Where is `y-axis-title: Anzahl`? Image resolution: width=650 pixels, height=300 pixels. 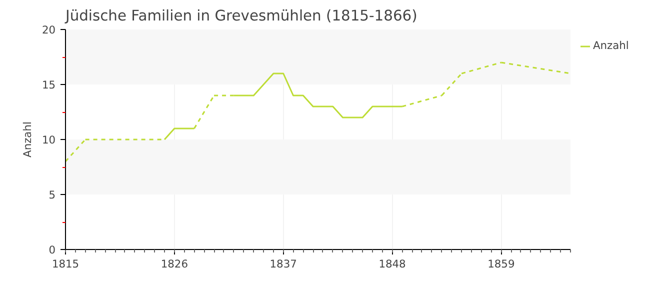 y-axis-title: Anzahl is located at coordinates (27, 140).